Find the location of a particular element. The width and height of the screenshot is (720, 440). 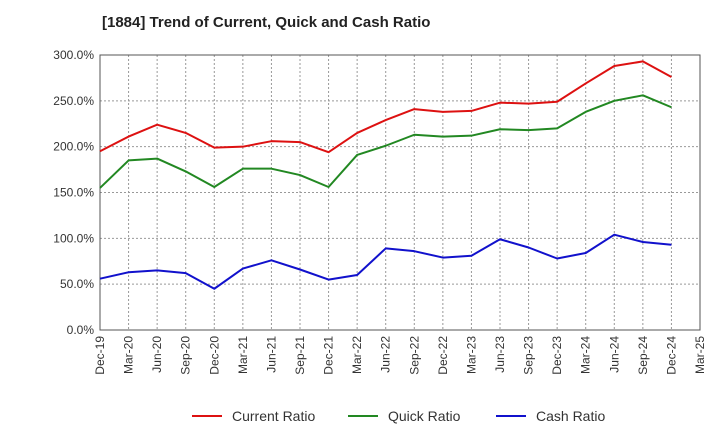

legend-label: Quick Ratio is located at coordinates (424, 416).